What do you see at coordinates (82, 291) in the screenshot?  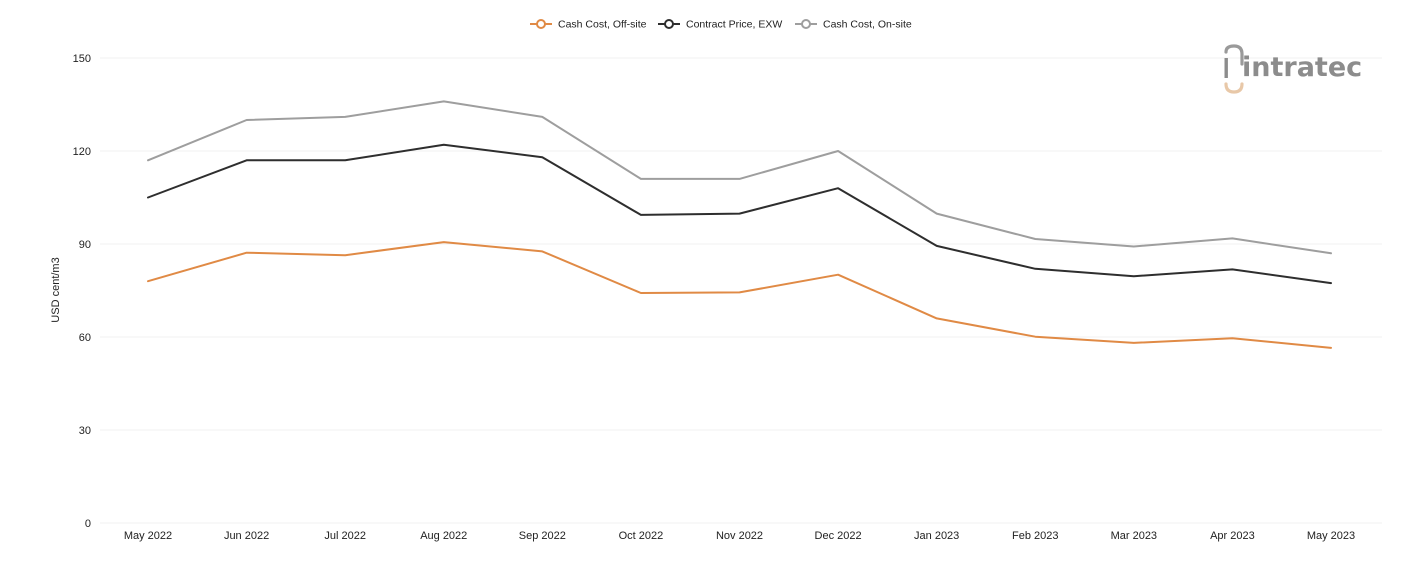 I see `y-axis-ticks: 0 30 60 90 120 150` at bounding box center [82, 291].